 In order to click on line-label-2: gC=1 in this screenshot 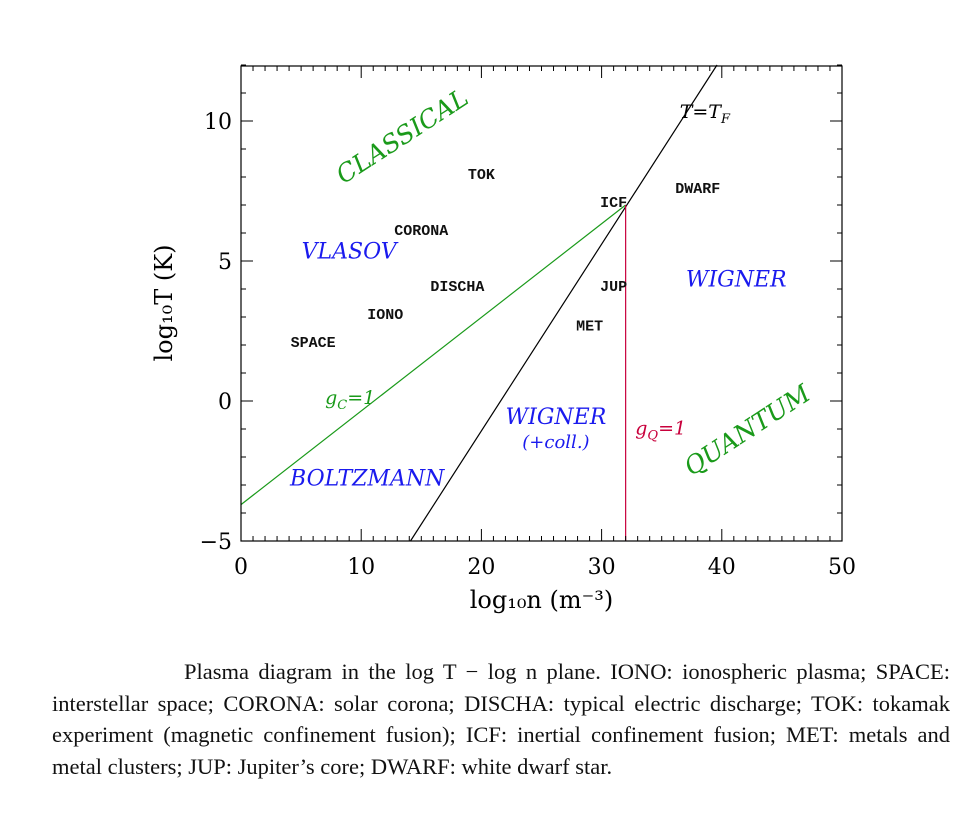, I will do `click(350, 400)`.